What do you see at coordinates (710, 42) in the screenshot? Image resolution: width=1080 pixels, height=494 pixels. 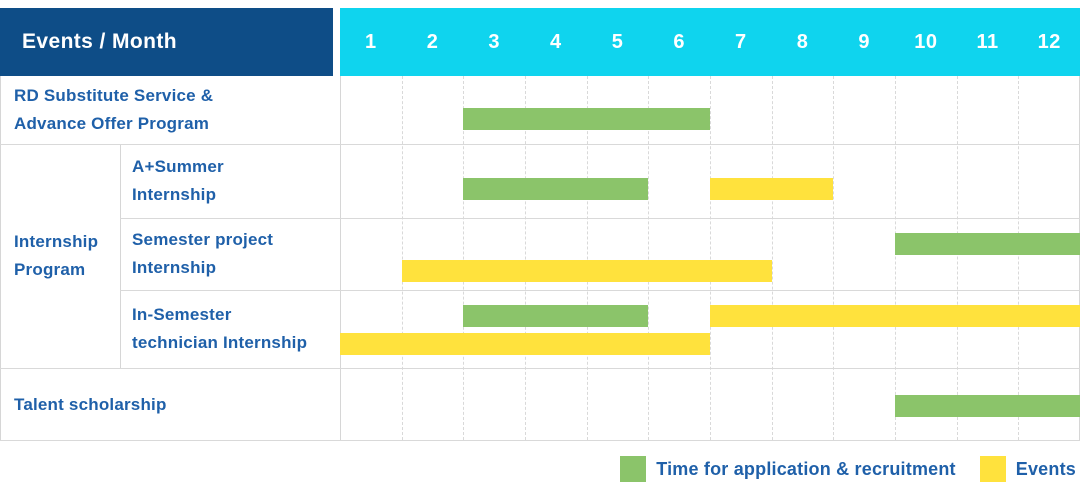 I see `month-header: 1 2 3 4 5 6 7 8 9 10 11 12` at bounding box center [710, 42].